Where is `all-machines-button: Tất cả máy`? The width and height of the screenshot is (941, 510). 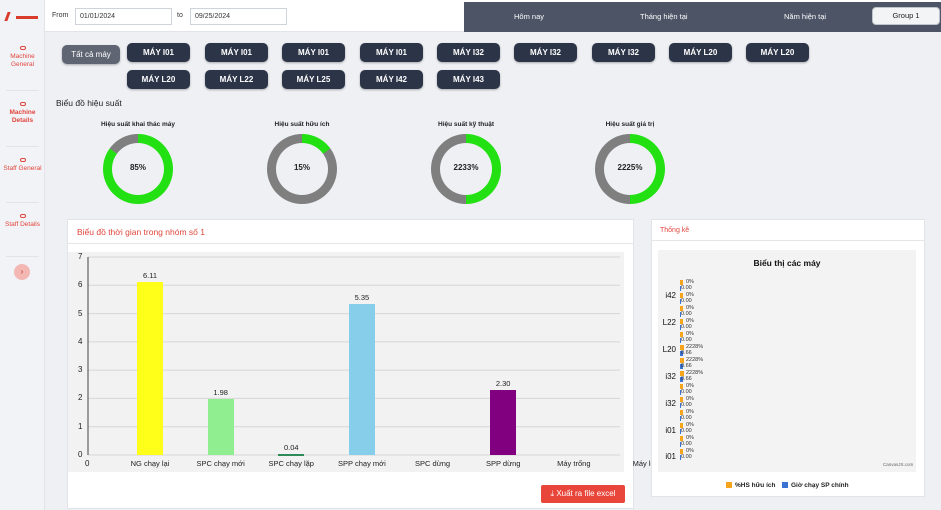
all-machines-button: Tất cả máy is located at coordinates (91, 54).